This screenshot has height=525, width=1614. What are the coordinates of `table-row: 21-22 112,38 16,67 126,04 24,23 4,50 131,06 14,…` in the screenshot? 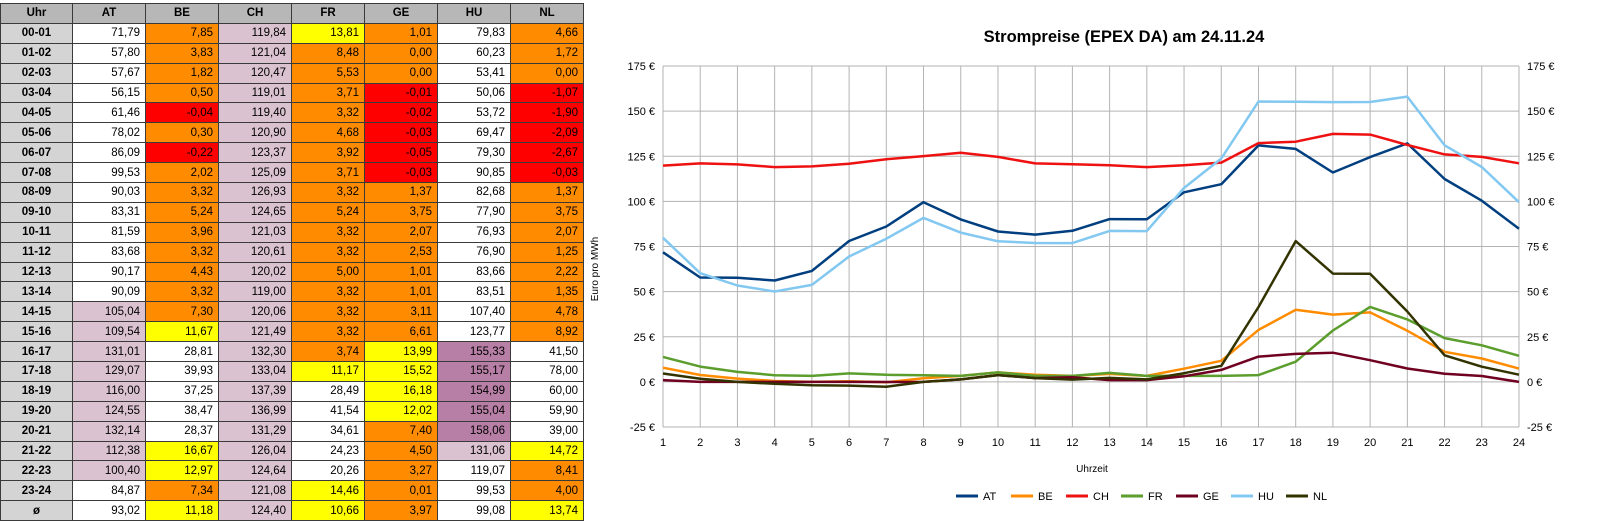 It's located at (292, 451).